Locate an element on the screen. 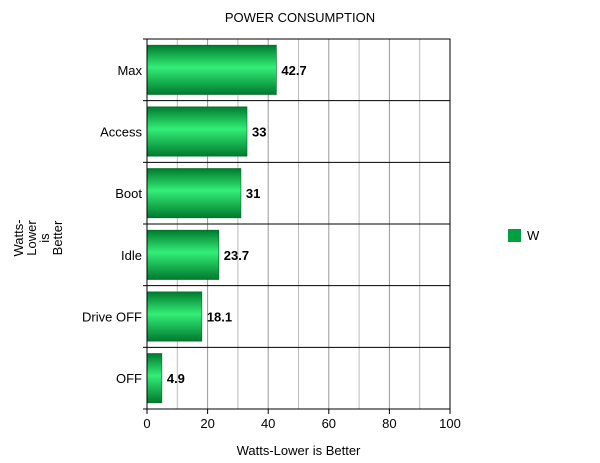  category-label: Access is located at coordinates (121, 132).